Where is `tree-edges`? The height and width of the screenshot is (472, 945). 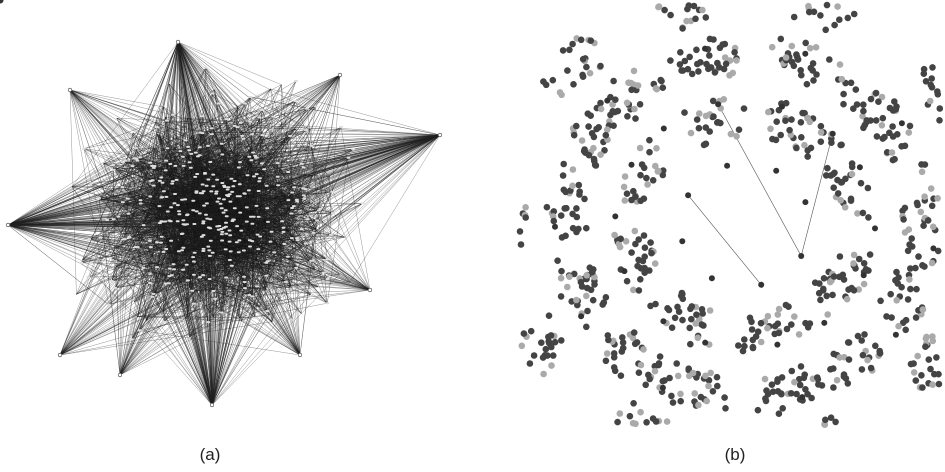
tree-edges is located at coordinates (760, 194).